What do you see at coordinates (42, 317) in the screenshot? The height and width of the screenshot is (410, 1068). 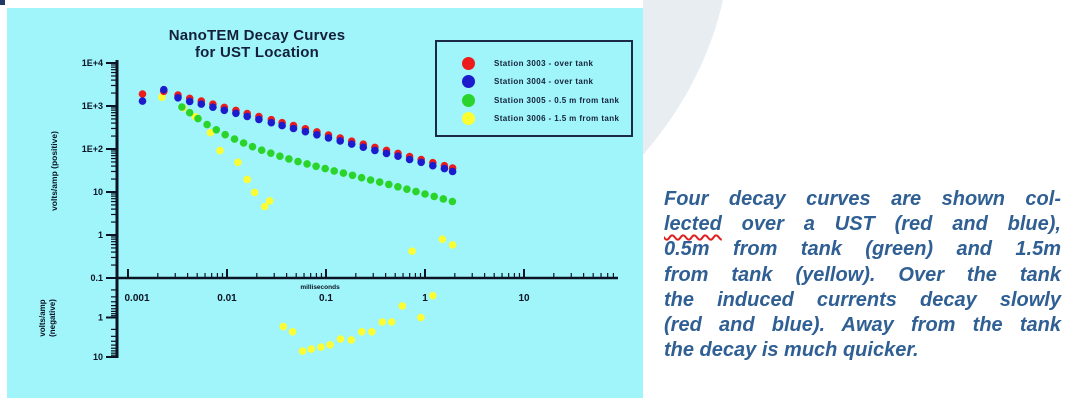 I see `svg-text: volts/amp` at bounding box center [42, 317].